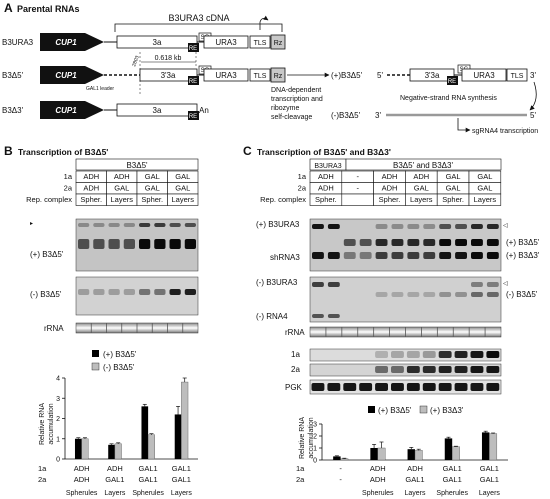 This screenshot has height=499, width=550. Describe the element at coordinates (272, 316) in the screenshot. I see `c-blot2-label-rna4: (-) RNA4` at that location.